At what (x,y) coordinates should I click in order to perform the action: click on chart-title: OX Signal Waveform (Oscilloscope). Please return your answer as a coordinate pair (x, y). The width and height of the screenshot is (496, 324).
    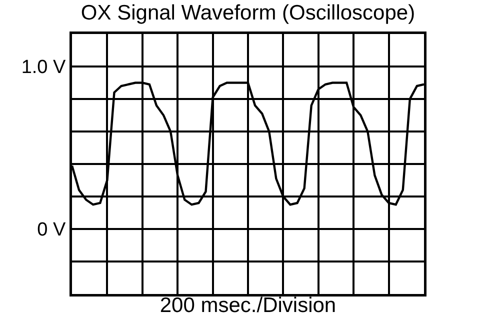
    Looking at the image, I should click on (248, 13).